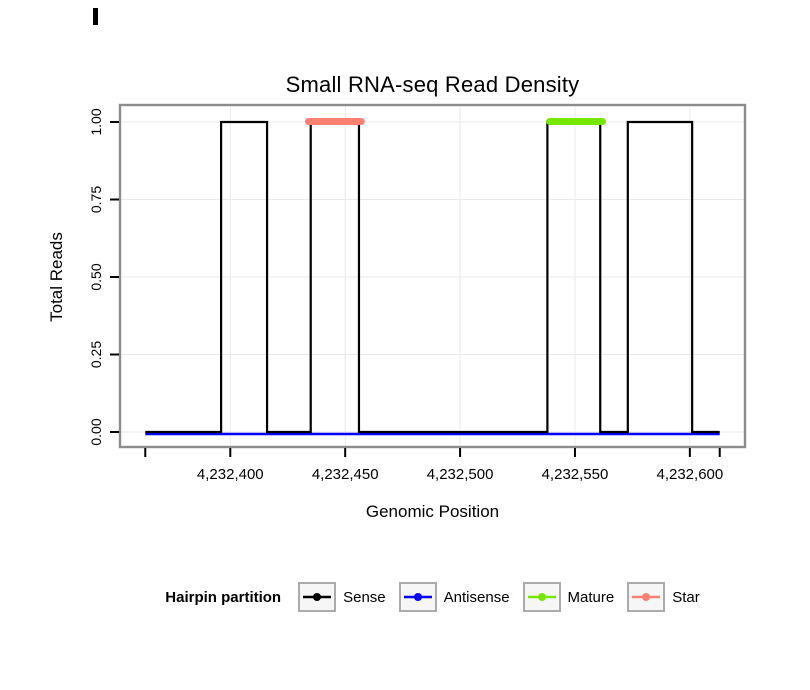 Image resolution: width=810 pixels, height=690 pixels. I want to click on legend-item-antisense: Antisense, so click(454, 597).